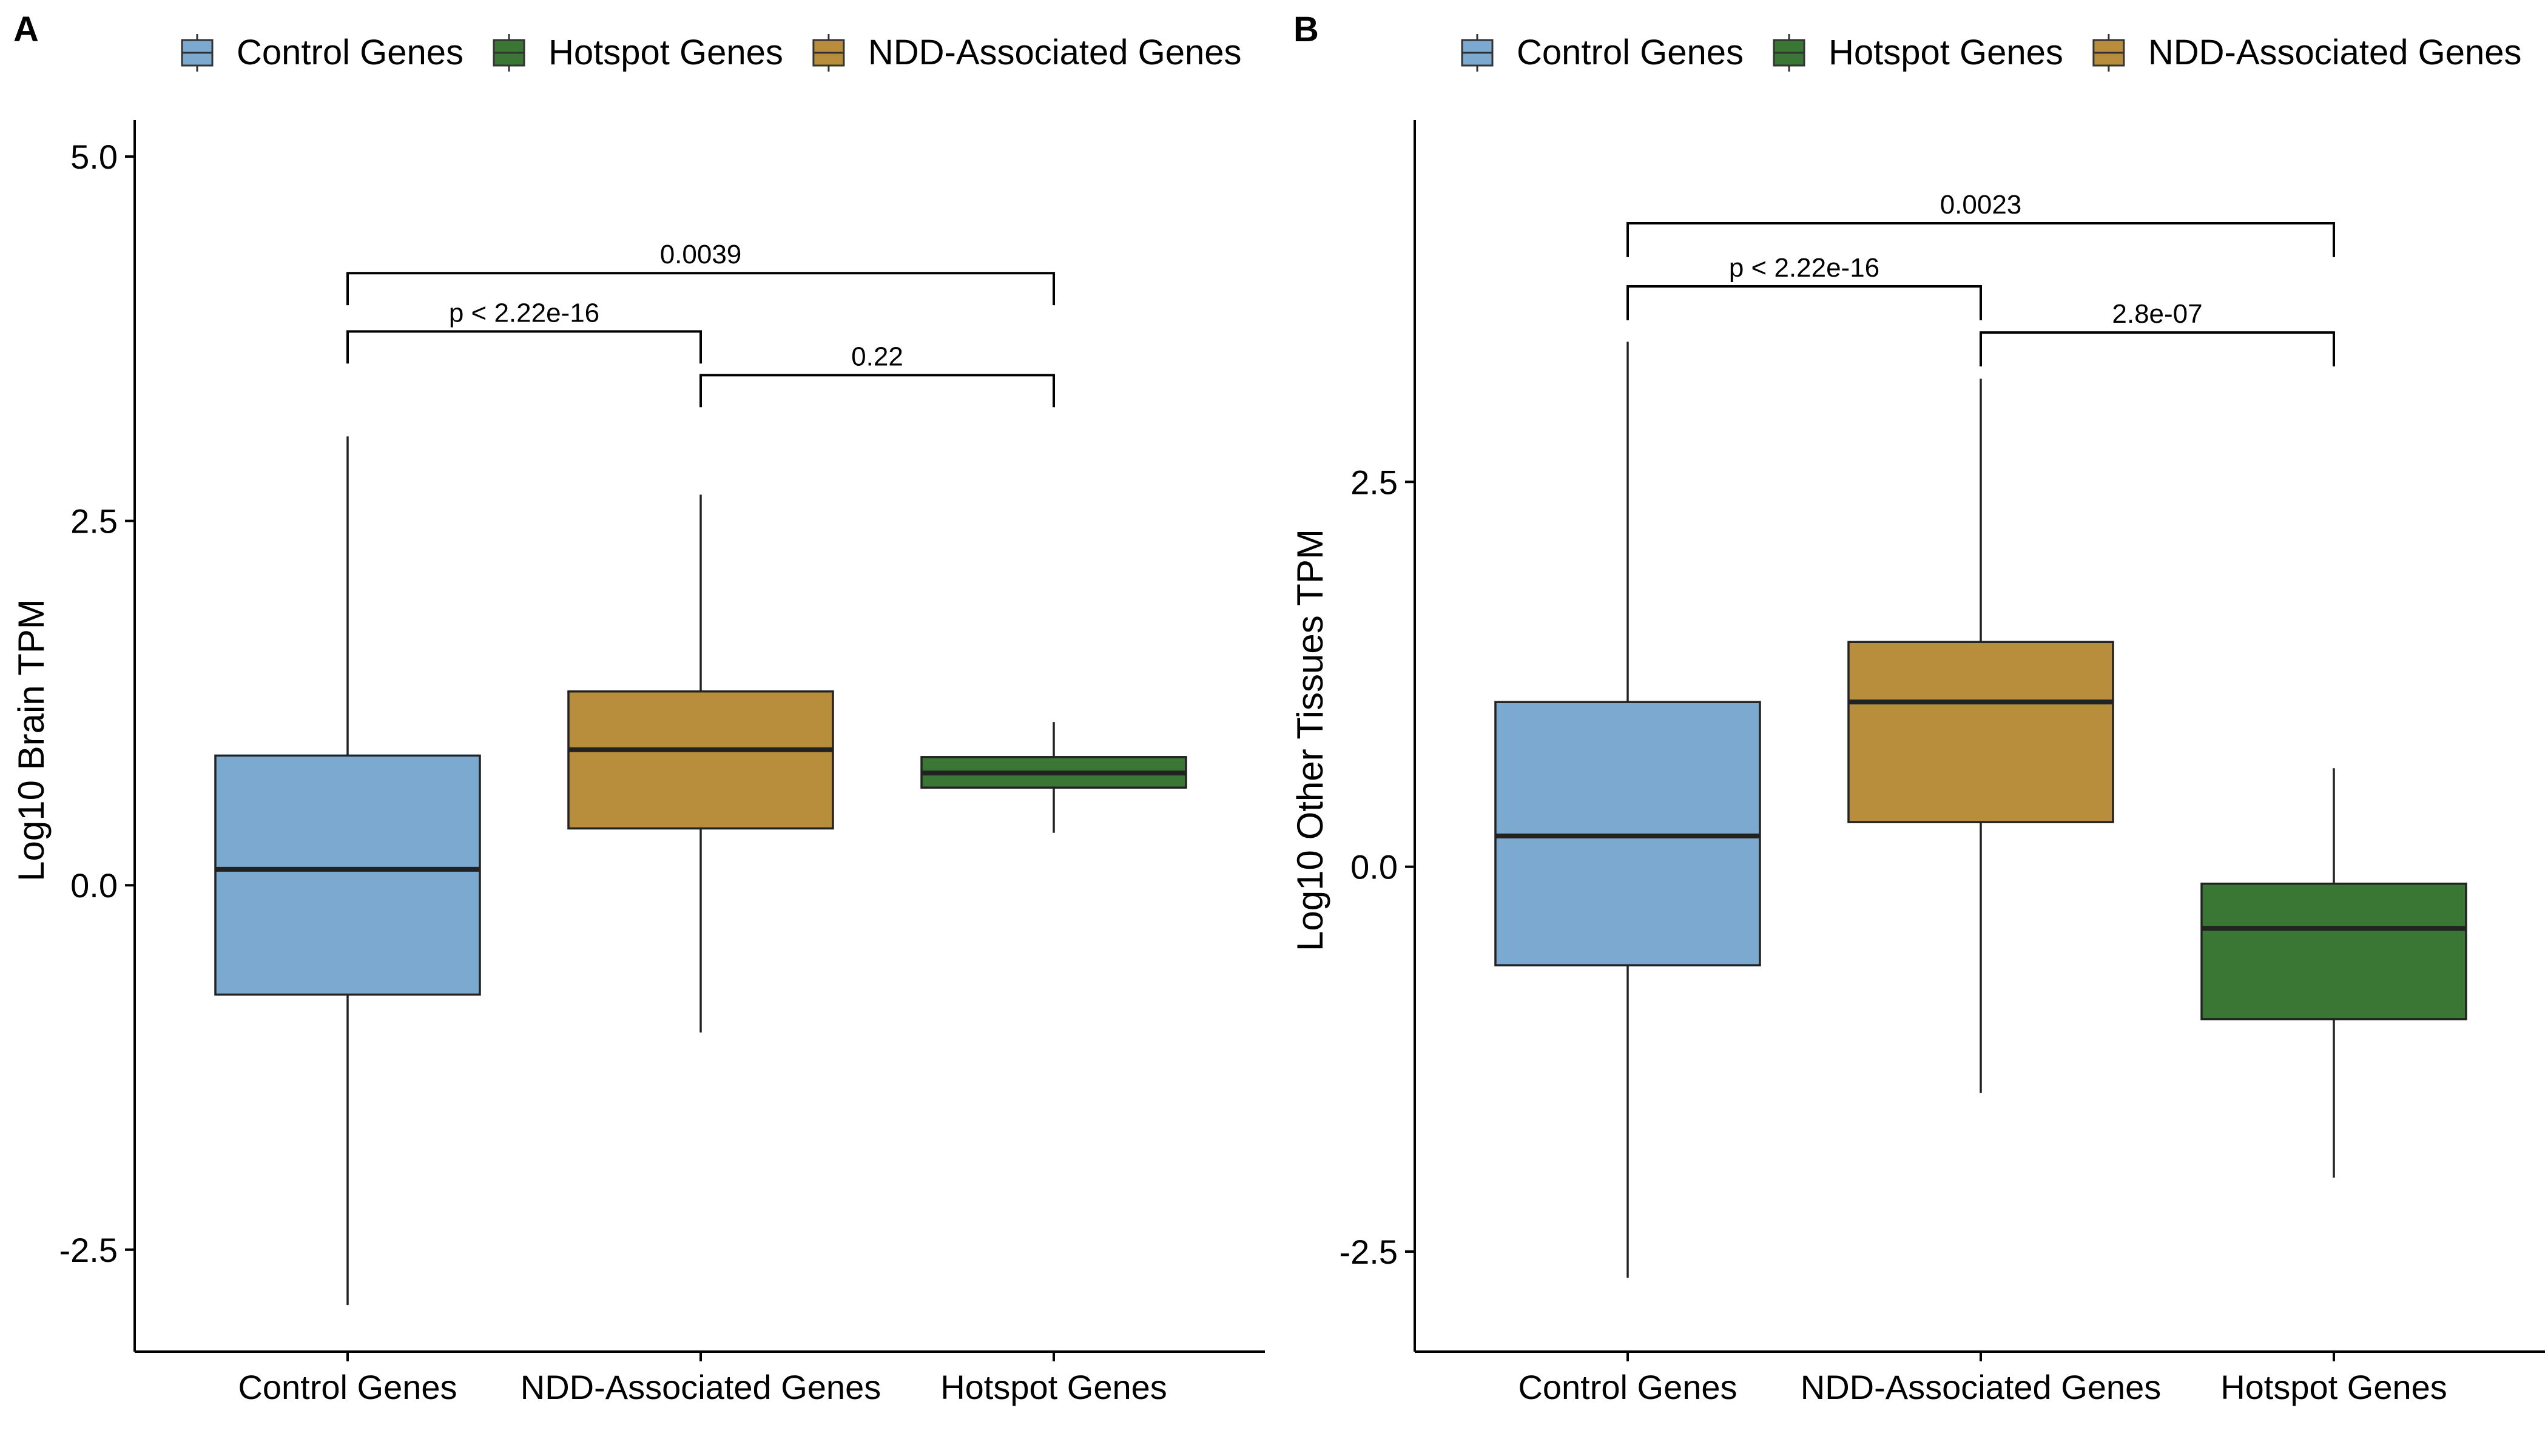 The image size is (2548, 1456). What do you see at coordinates (1980, 732) in the screenshot?
I see `panel-b-iqr-box-ndd-associated-genes` at bounding box center [1980, 732].